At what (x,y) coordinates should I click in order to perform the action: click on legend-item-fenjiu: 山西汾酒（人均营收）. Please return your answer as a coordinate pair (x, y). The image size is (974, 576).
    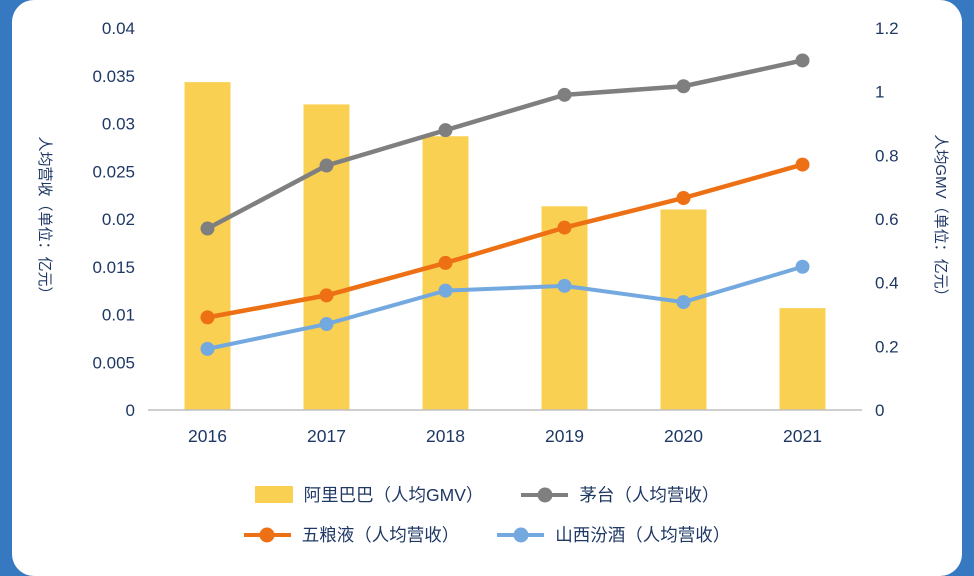
    Looking at the image, I should click on (613, 534).